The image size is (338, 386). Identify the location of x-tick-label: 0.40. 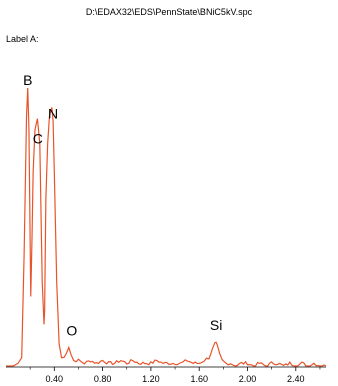
(55, 379).